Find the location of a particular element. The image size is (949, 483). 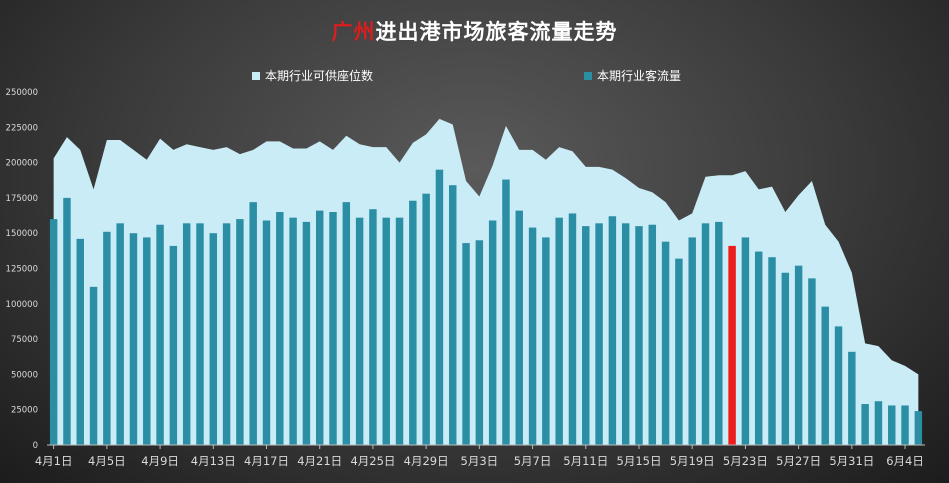

chart-title: 广州进出港市场旅客流量走势 is located at coordinates (474, 31).